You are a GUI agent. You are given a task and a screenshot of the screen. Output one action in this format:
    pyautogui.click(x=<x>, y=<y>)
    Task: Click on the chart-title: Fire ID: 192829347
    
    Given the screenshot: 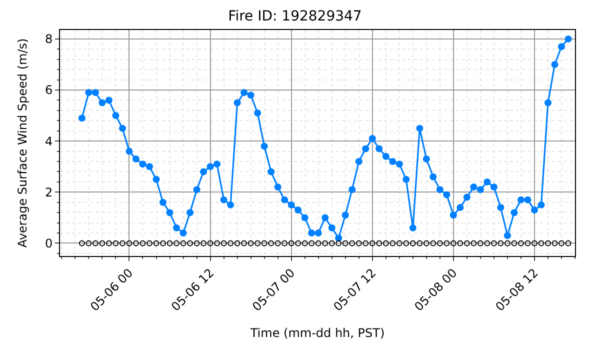 What is the action you would take?
    pyautogui.click(x=295, y=16)
    